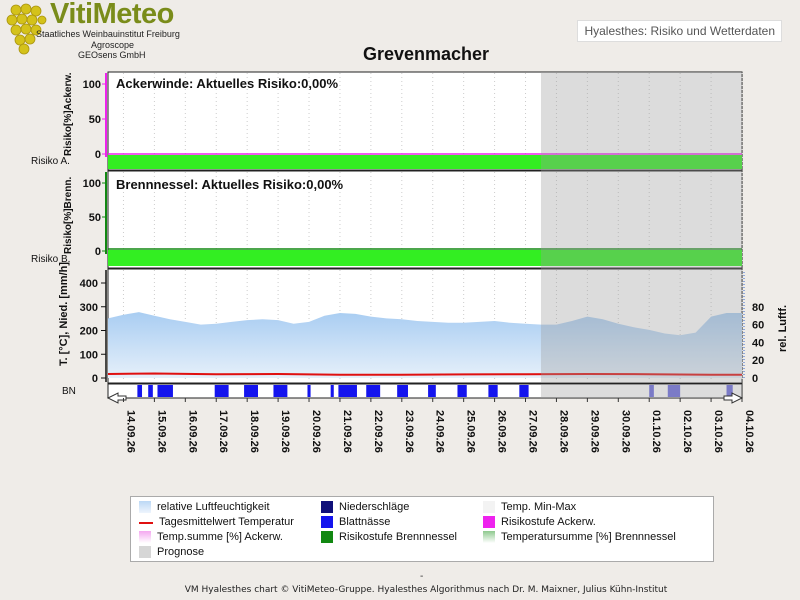 This screenshot has height=600, width=800. What do you see at coordinates (92, 85) in the screenshot?
I see `ackerwinde-tick-label: 100` at bounding box center [92, 85].